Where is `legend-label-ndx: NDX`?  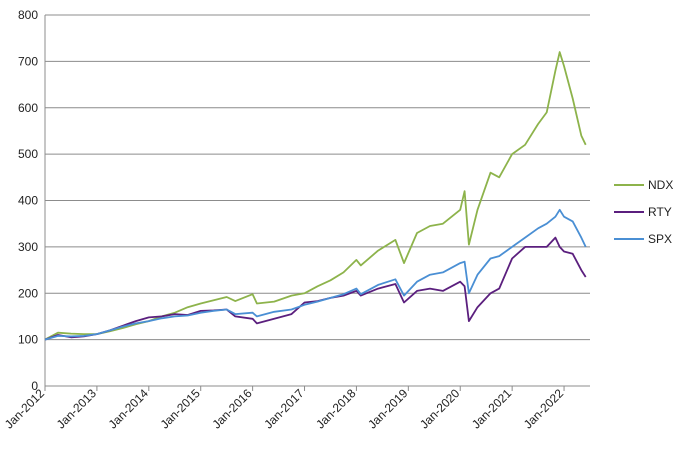
legend-label-ndx: NDX is located at coordinates (660, 185).